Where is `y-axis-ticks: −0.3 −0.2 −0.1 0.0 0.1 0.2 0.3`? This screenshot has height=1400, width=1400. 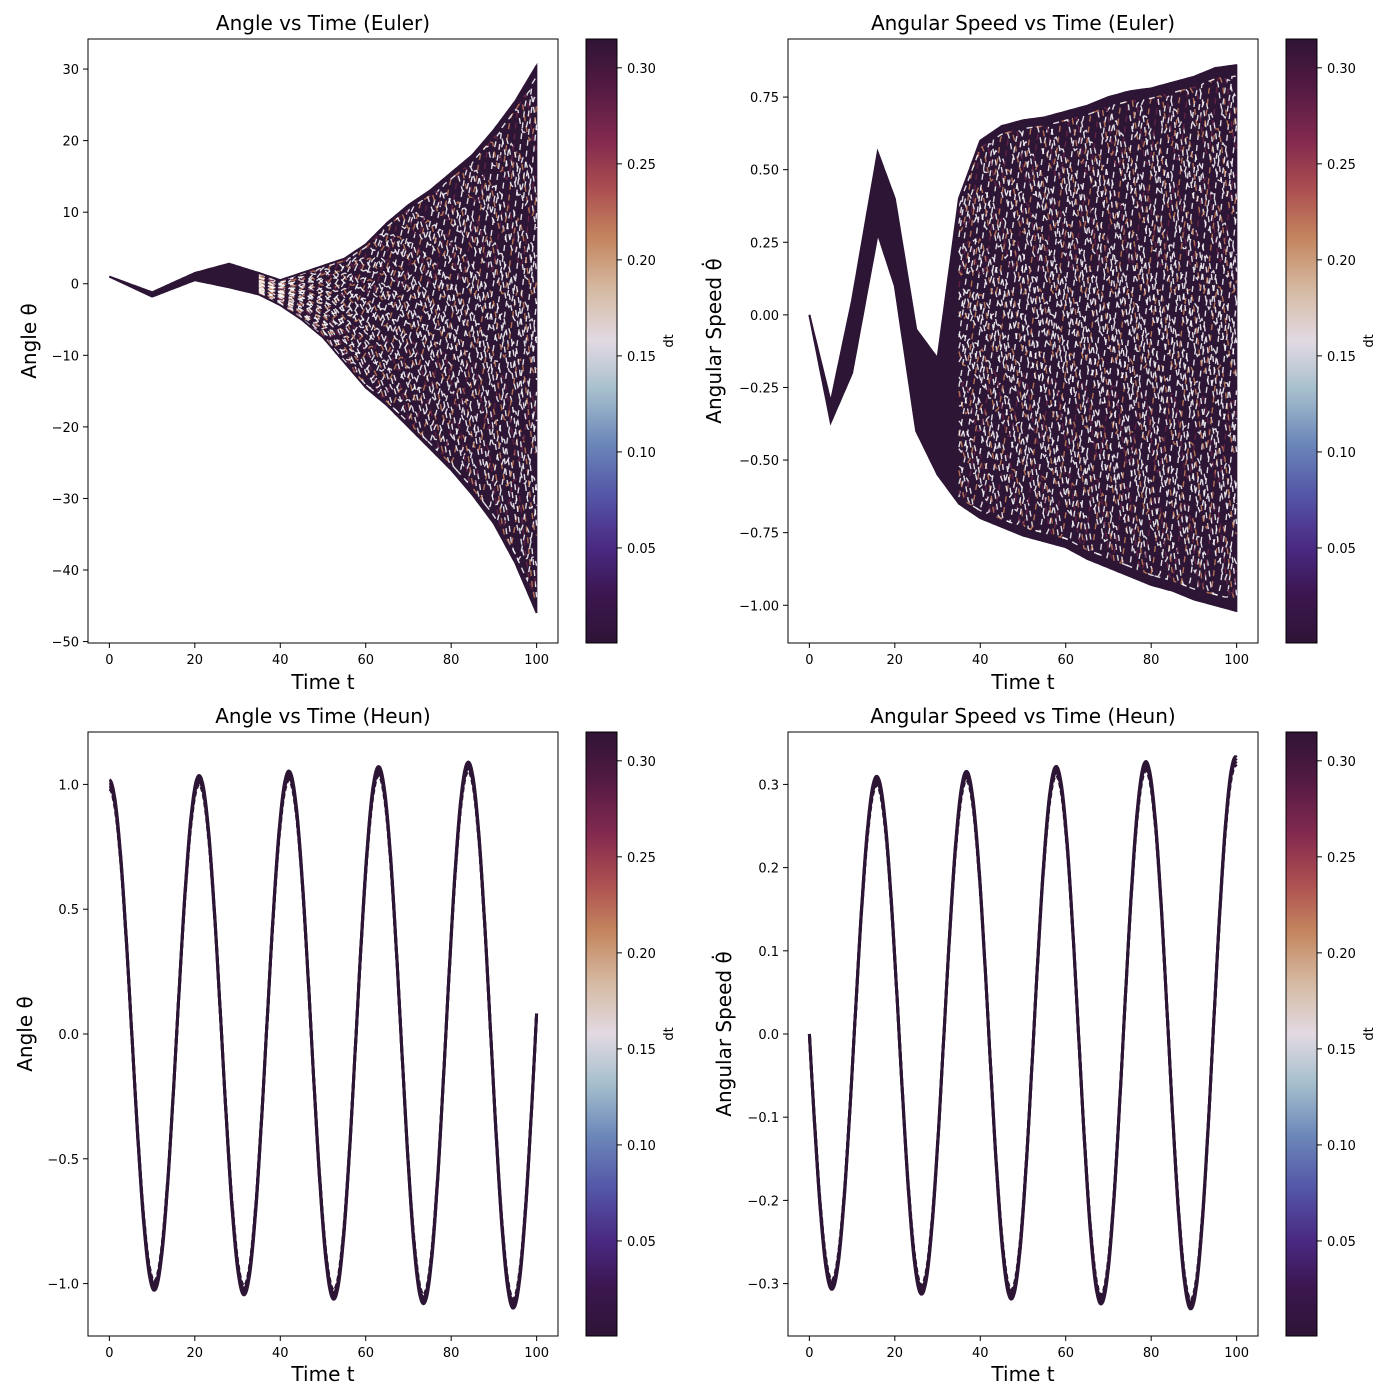 y-axis-ticks: −0.3 −0.2 −0.1 0.0 0.1 0.2 0.3 is located at coordinates (767, 1035).